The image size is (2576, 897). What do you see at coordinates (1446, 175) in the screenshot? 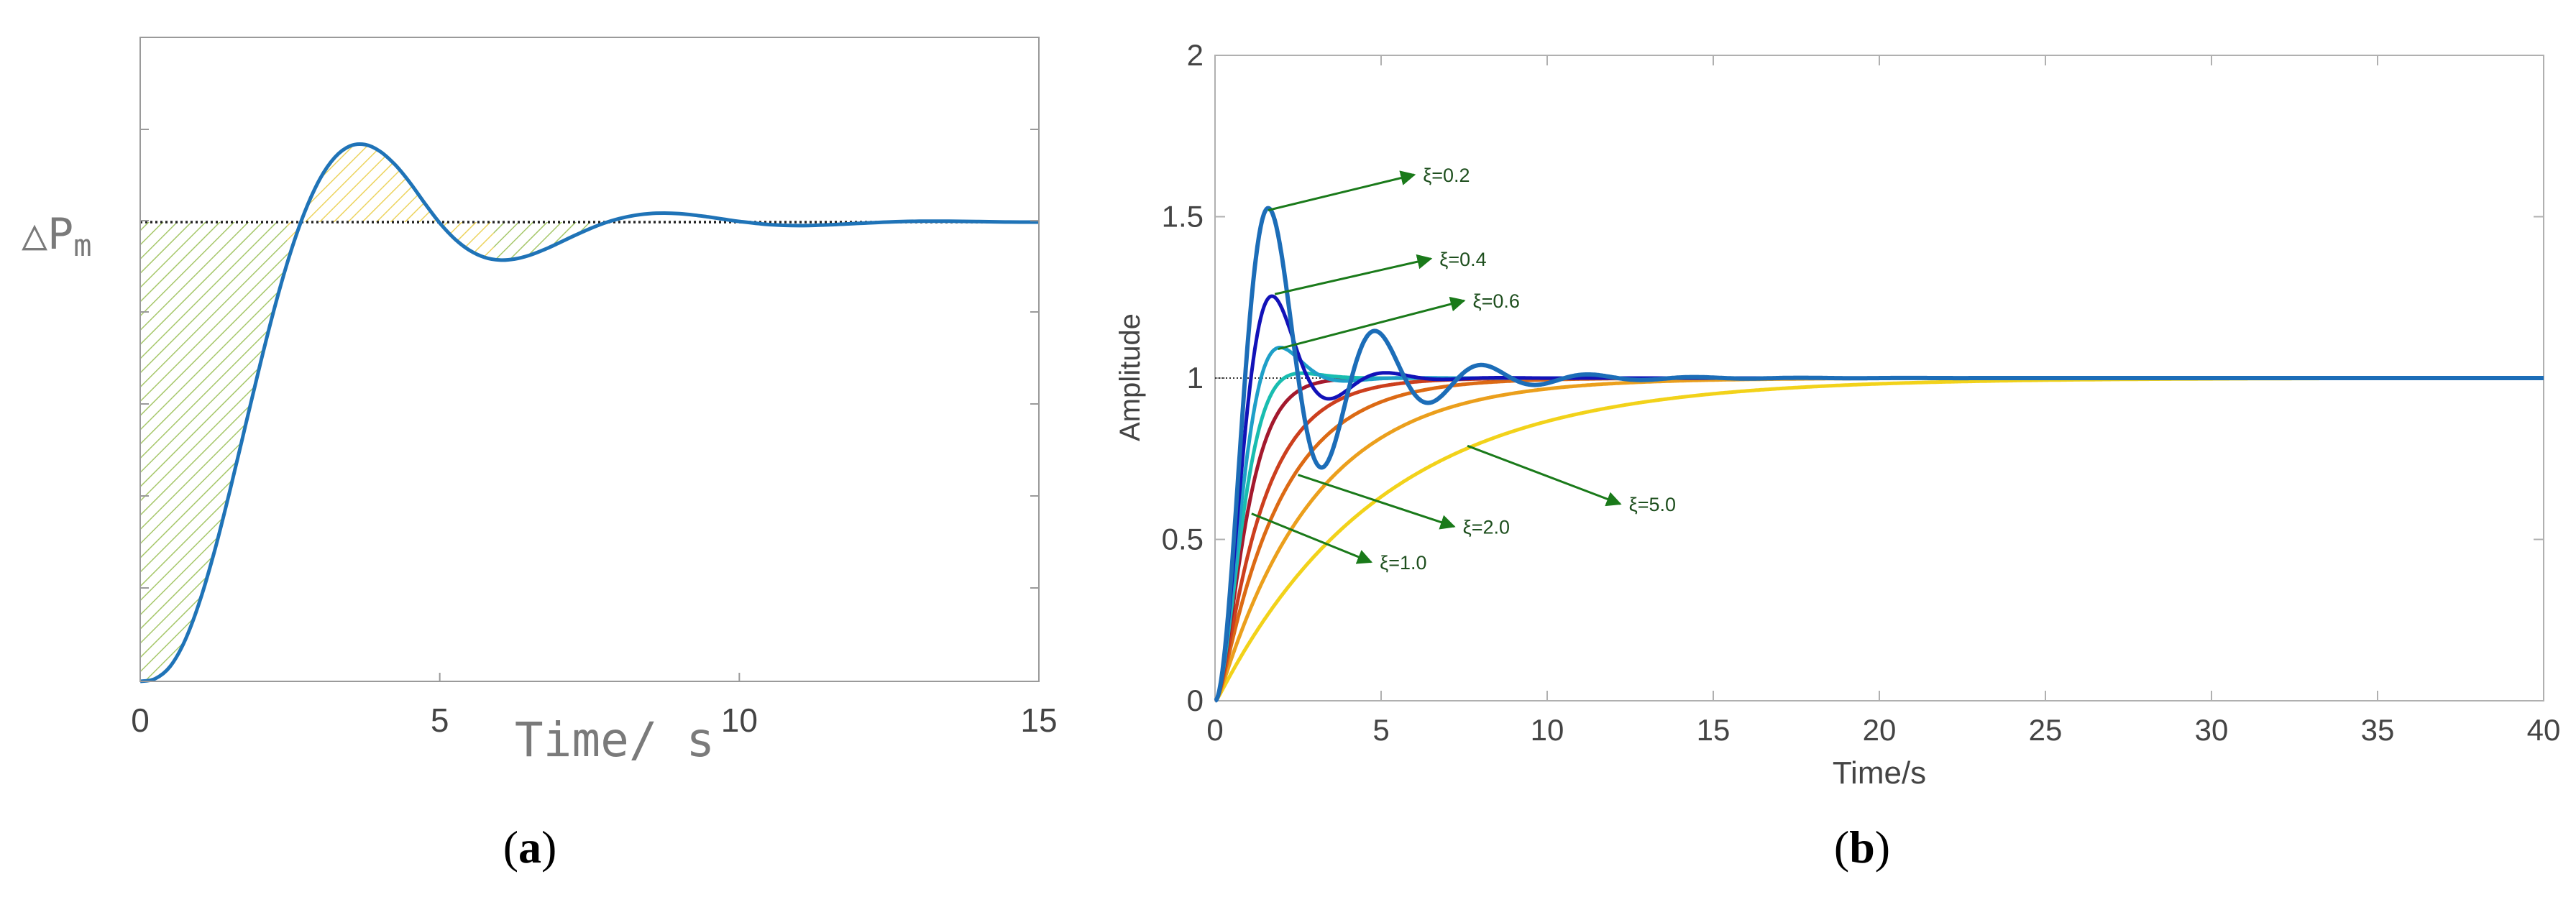
I see `panel-b-annotation-label-0: ξ=0.2` at bounding box center [1446, 175].